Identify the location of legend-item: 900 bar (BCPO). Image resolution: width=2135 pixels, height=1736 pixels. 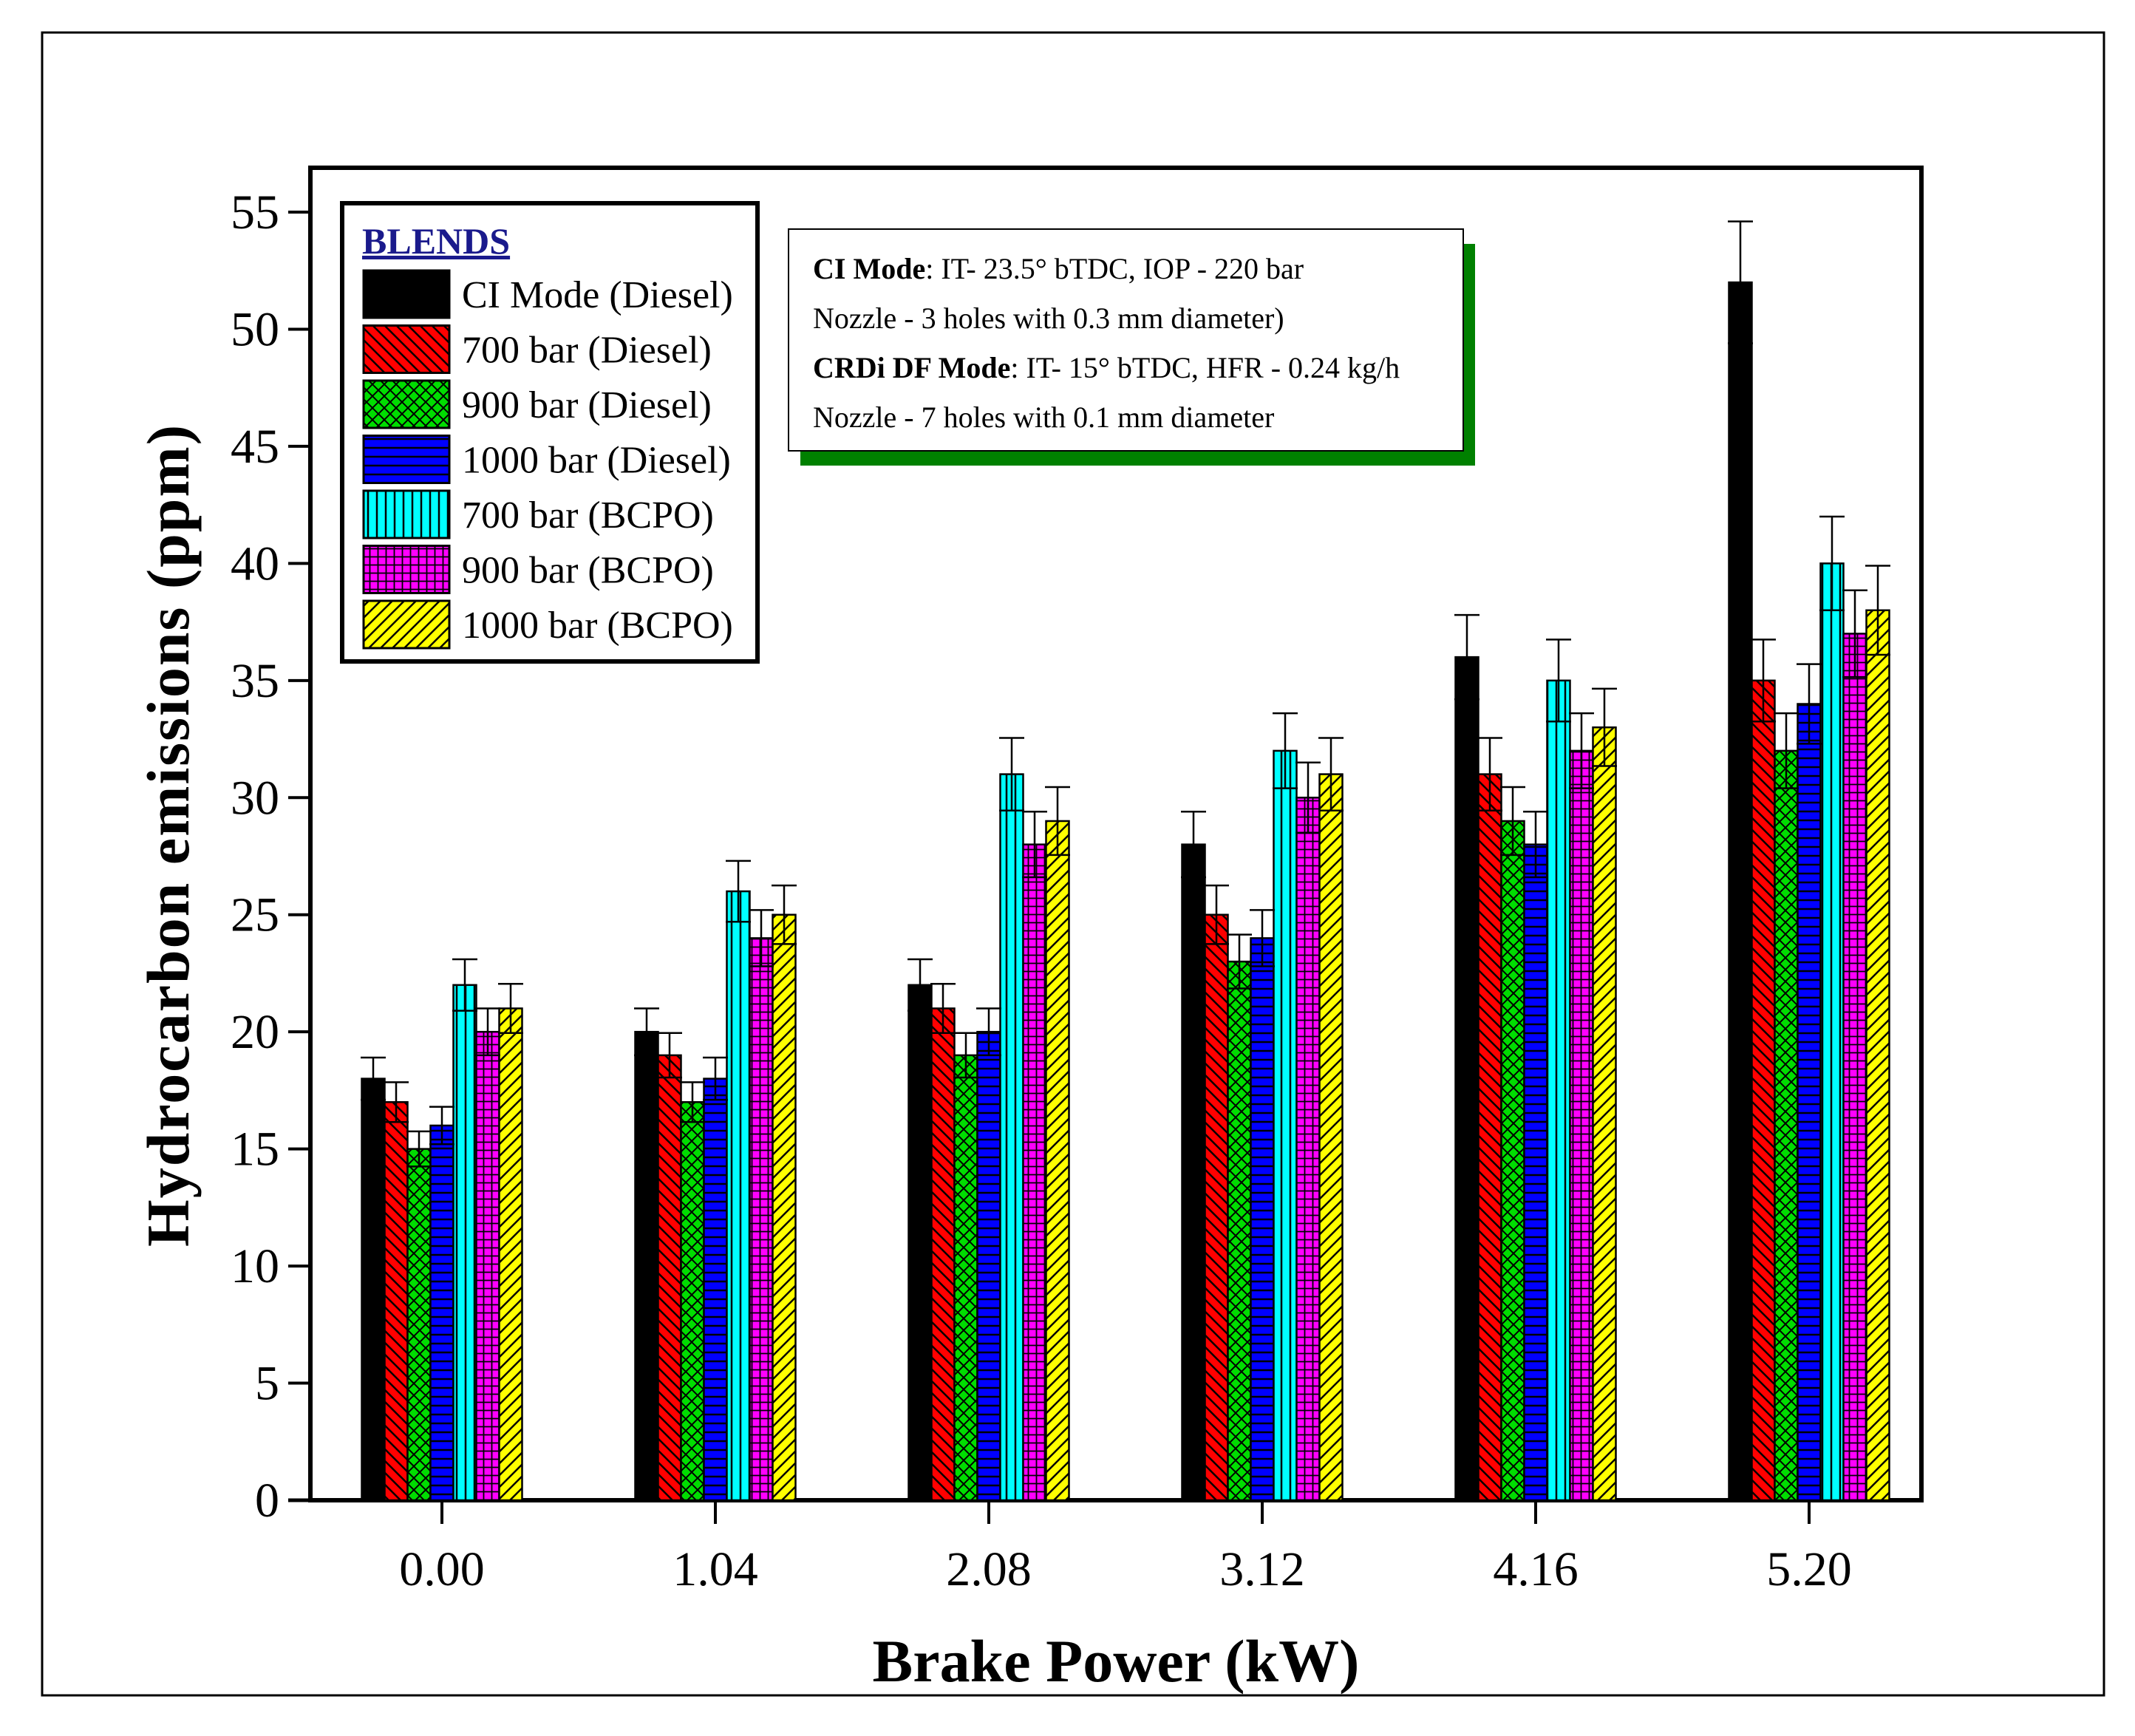
(538, 569).